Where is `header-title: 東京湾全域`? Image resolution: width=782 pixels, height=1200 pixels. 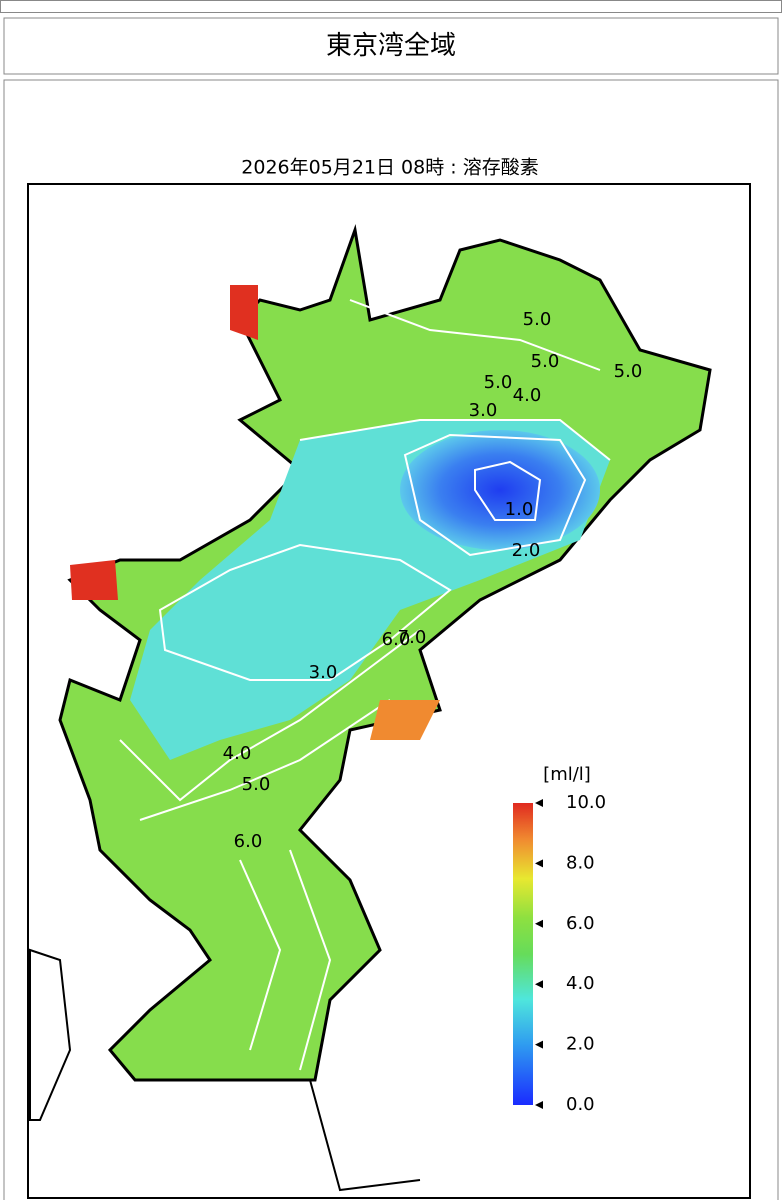
header-title: 東京湾全域 is located at coordinates (391, 46).